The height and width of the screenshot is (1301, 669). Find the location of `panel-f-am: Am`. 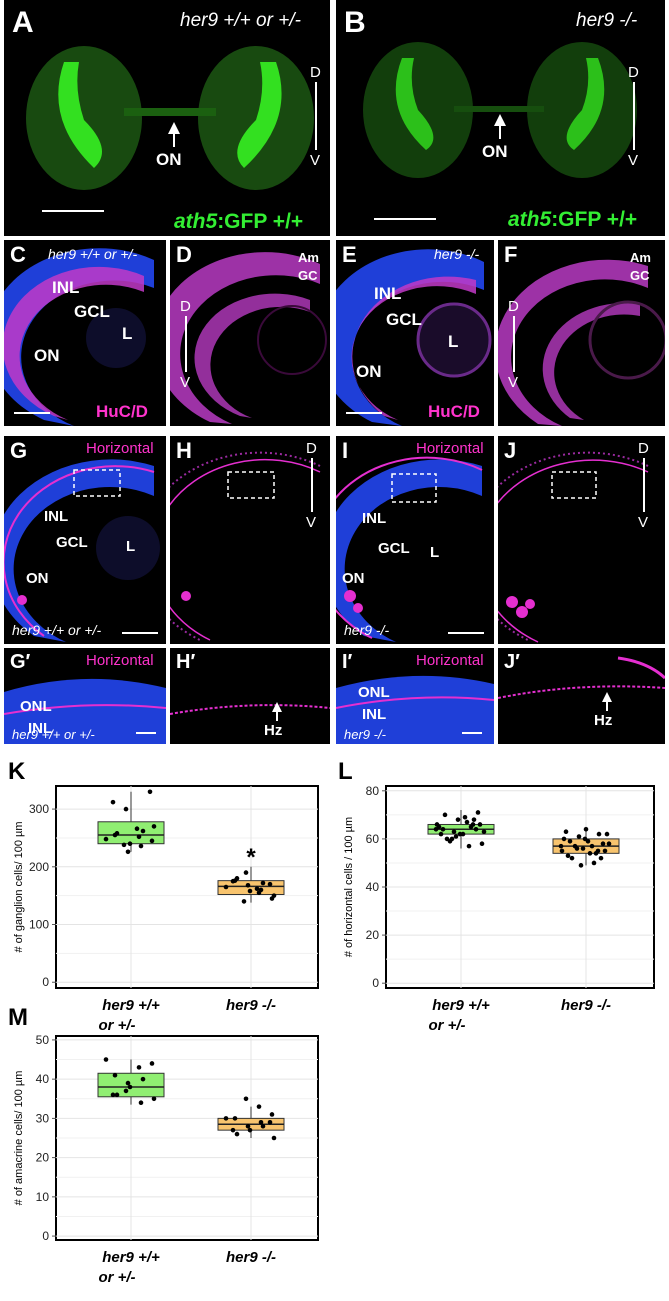

panel-f-am: Am is located at coordinates (640, 257).